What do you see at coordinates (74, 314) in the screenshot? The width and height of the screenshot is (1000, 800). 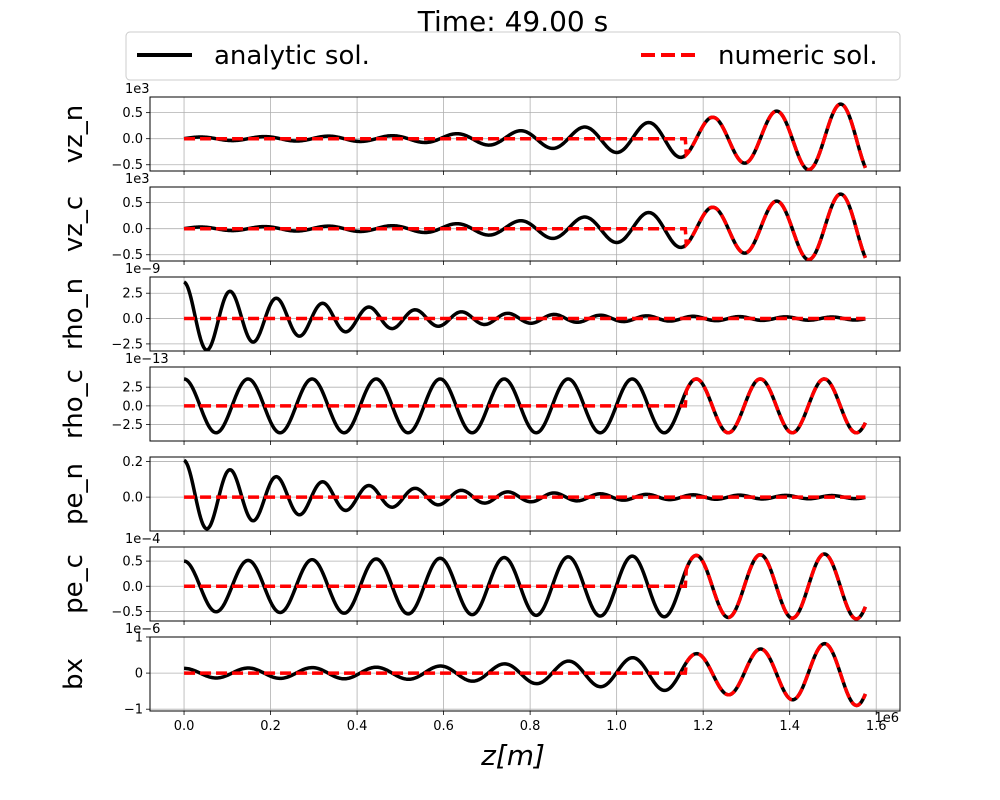 I see `ylabel-rho_n: rho_n` at bounding box center [74, 314].